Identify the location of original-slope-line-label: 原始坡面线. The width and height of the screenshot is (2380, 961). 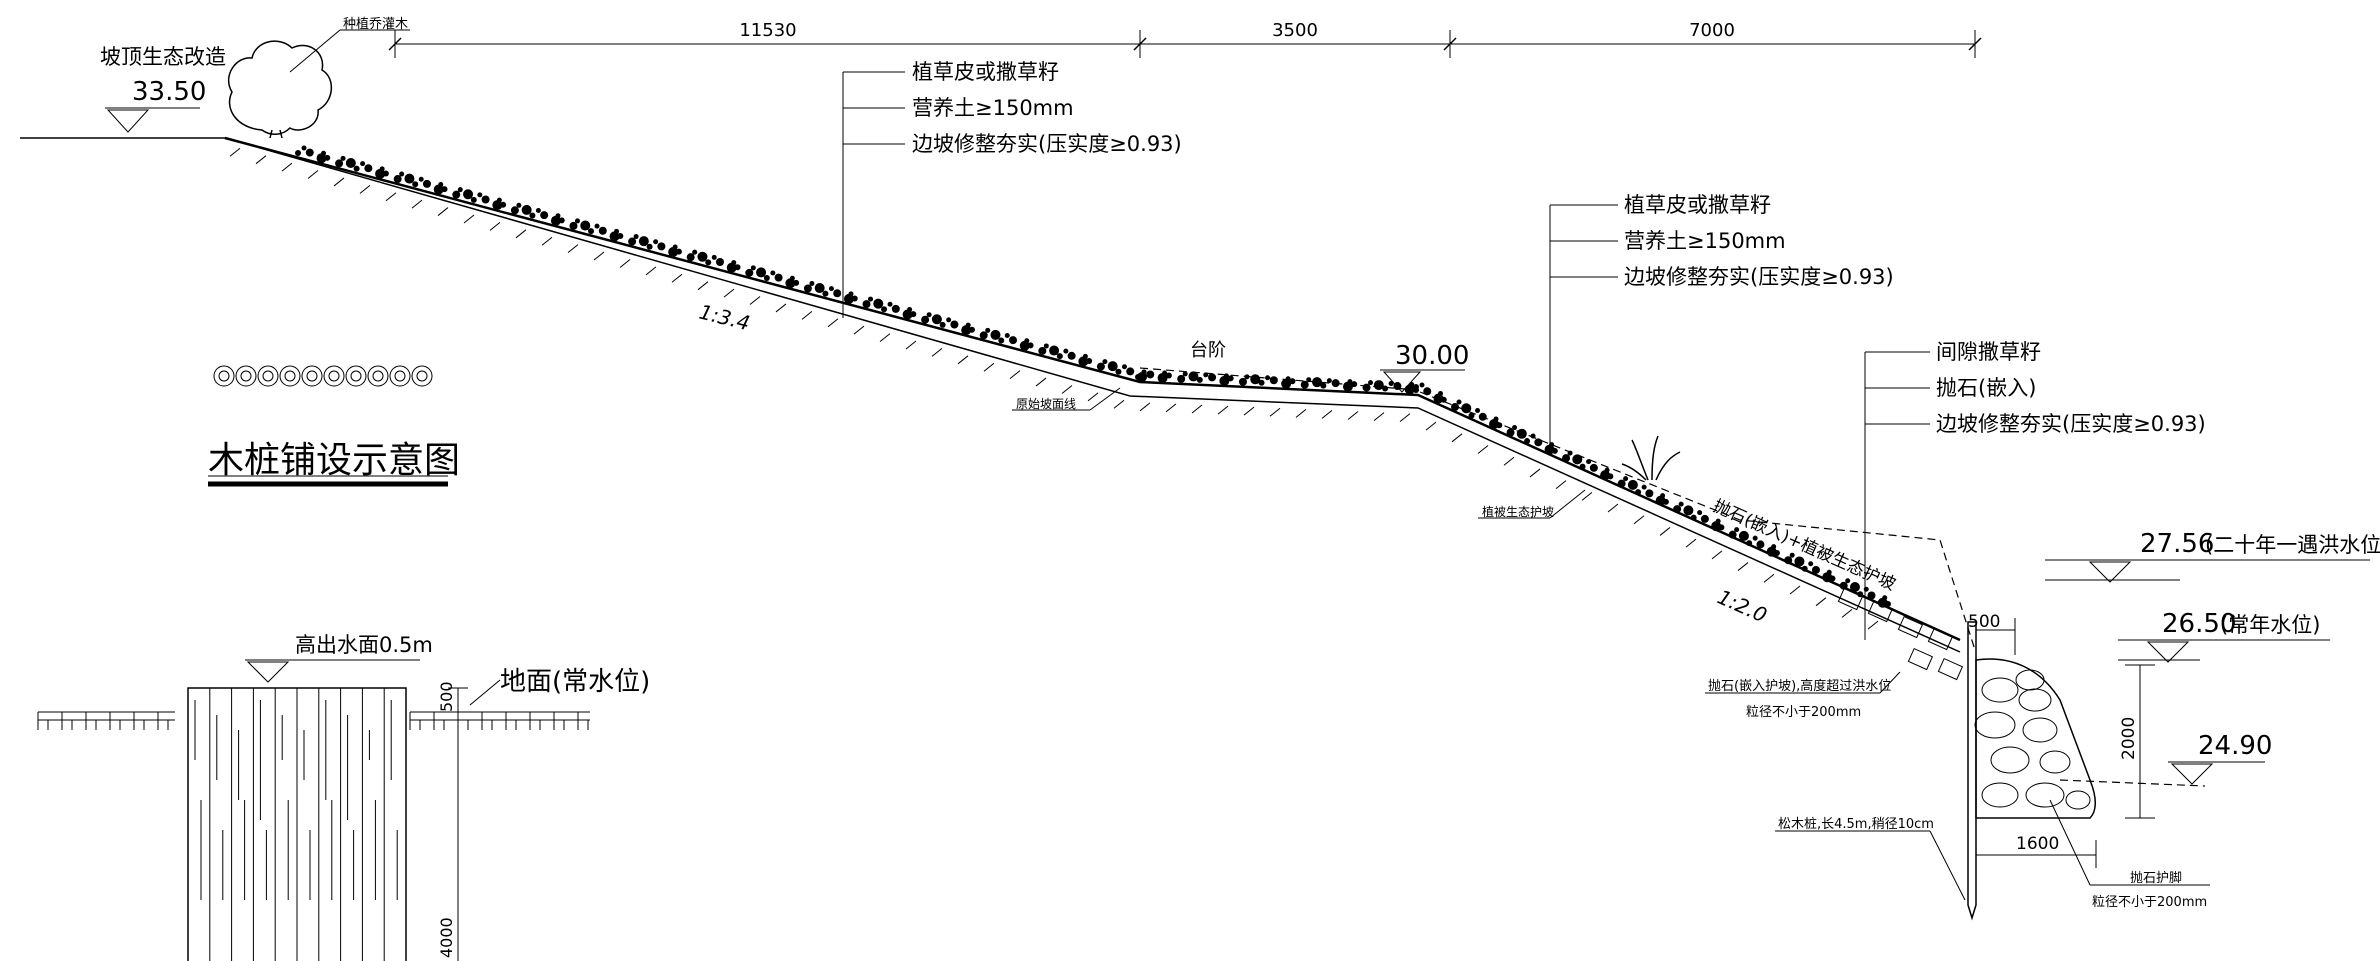
(1046, 404).